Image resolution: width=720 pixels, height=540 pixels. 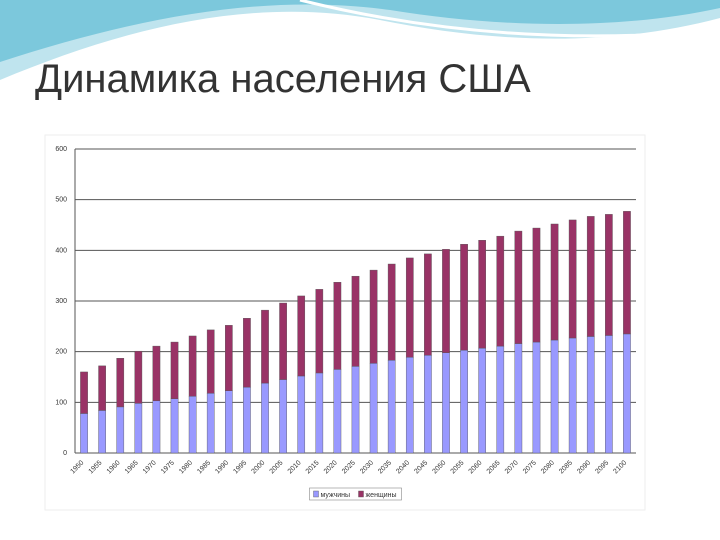 What do you see at coordinates (283, 79) in the screenshot?
I see `slide-title: Динамика населения США` at bounding box center [283, 79].